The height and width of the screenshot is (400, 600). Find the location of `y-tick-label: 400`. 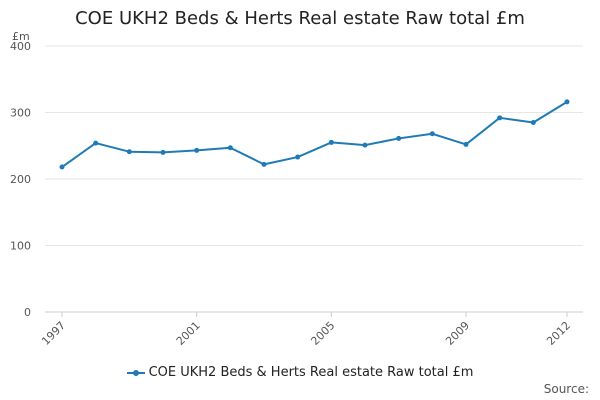

y-tick-label: 400 is located at coordinates (20, 46).